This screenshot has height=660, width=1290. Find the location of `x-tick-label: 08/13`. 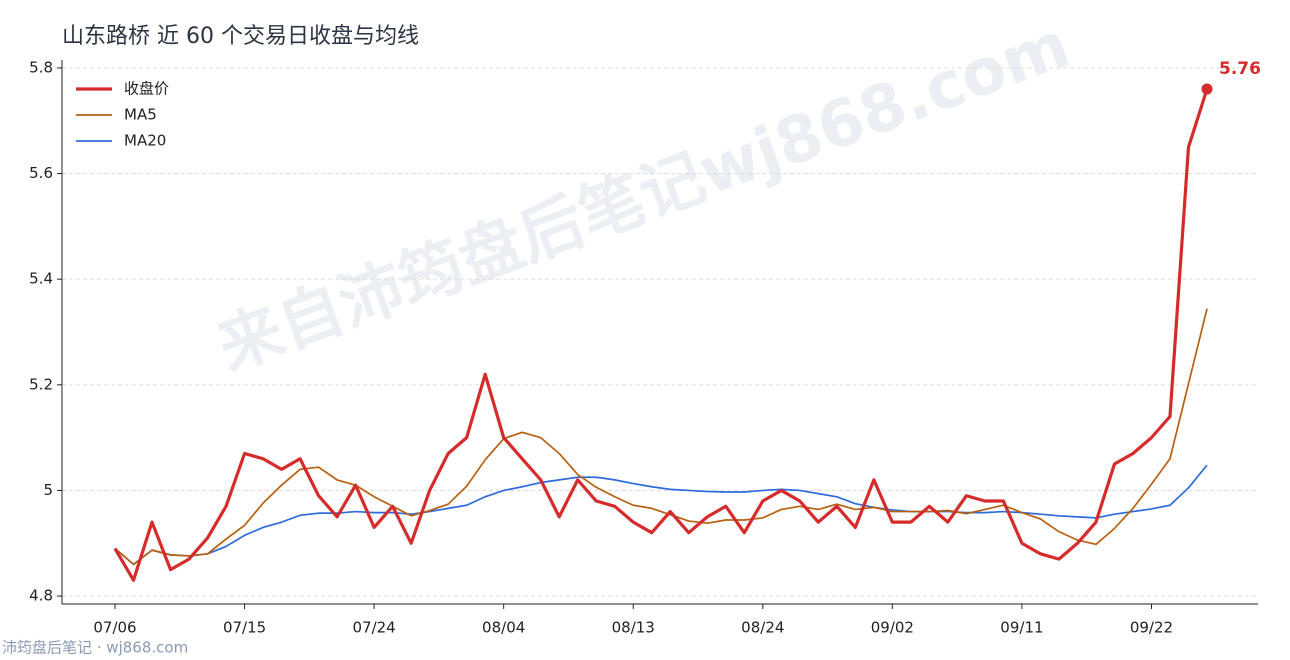

x-tick-label: 08/13 is located at coordinates (633, 628).